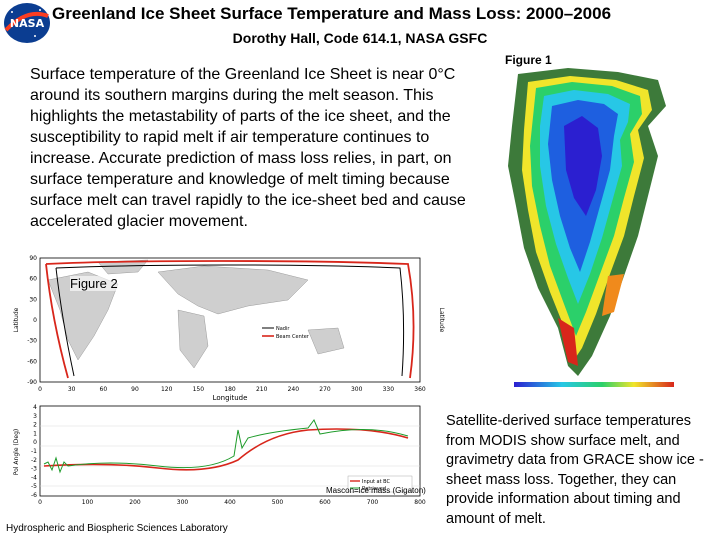  I want to click on plot-x-tick: 500, so click(278, 502).